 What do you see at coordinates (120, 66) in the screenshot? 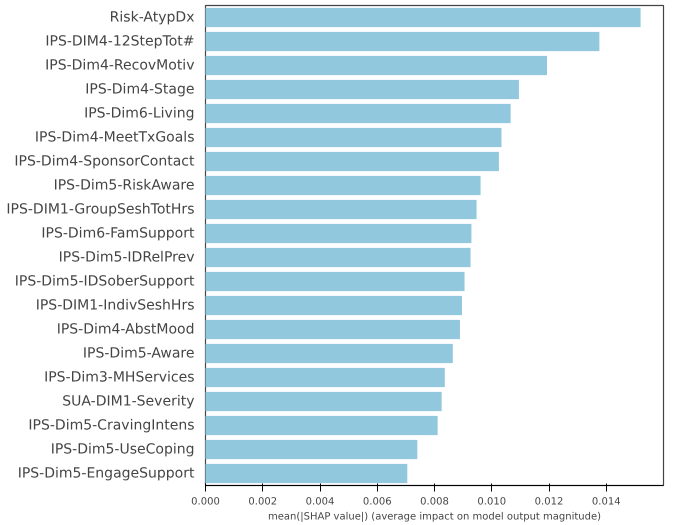
I see `y-tick-label: IPS-Dim4-RecovMotiv` at bounding box center [120, 66].